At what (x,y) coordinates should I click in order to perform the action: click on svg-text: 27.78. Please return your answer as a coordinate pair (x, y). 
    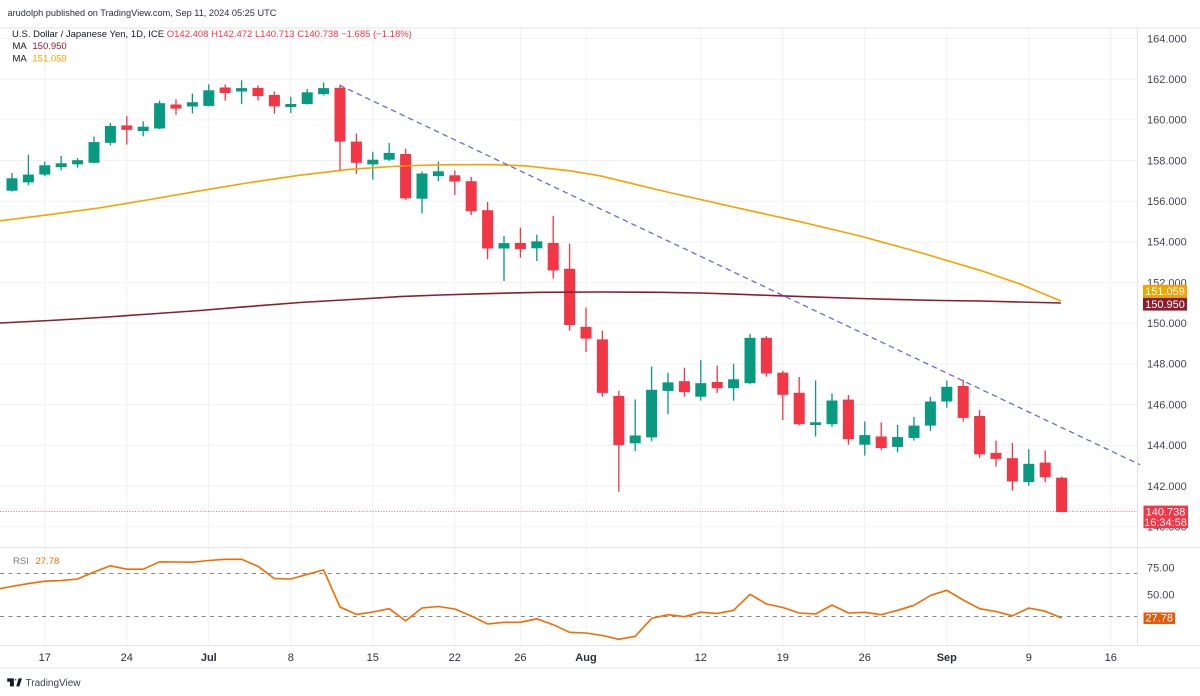
    Looking at the image, I should click on (1159, 619).